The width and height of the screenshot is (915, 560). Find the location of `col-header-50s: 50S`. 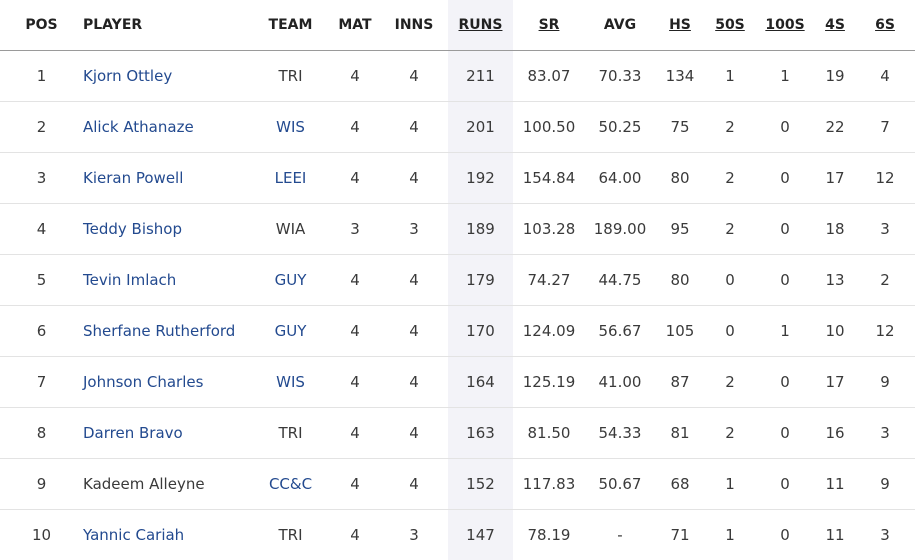

col-header-50s: 50S is located at coordinates (730, 25).